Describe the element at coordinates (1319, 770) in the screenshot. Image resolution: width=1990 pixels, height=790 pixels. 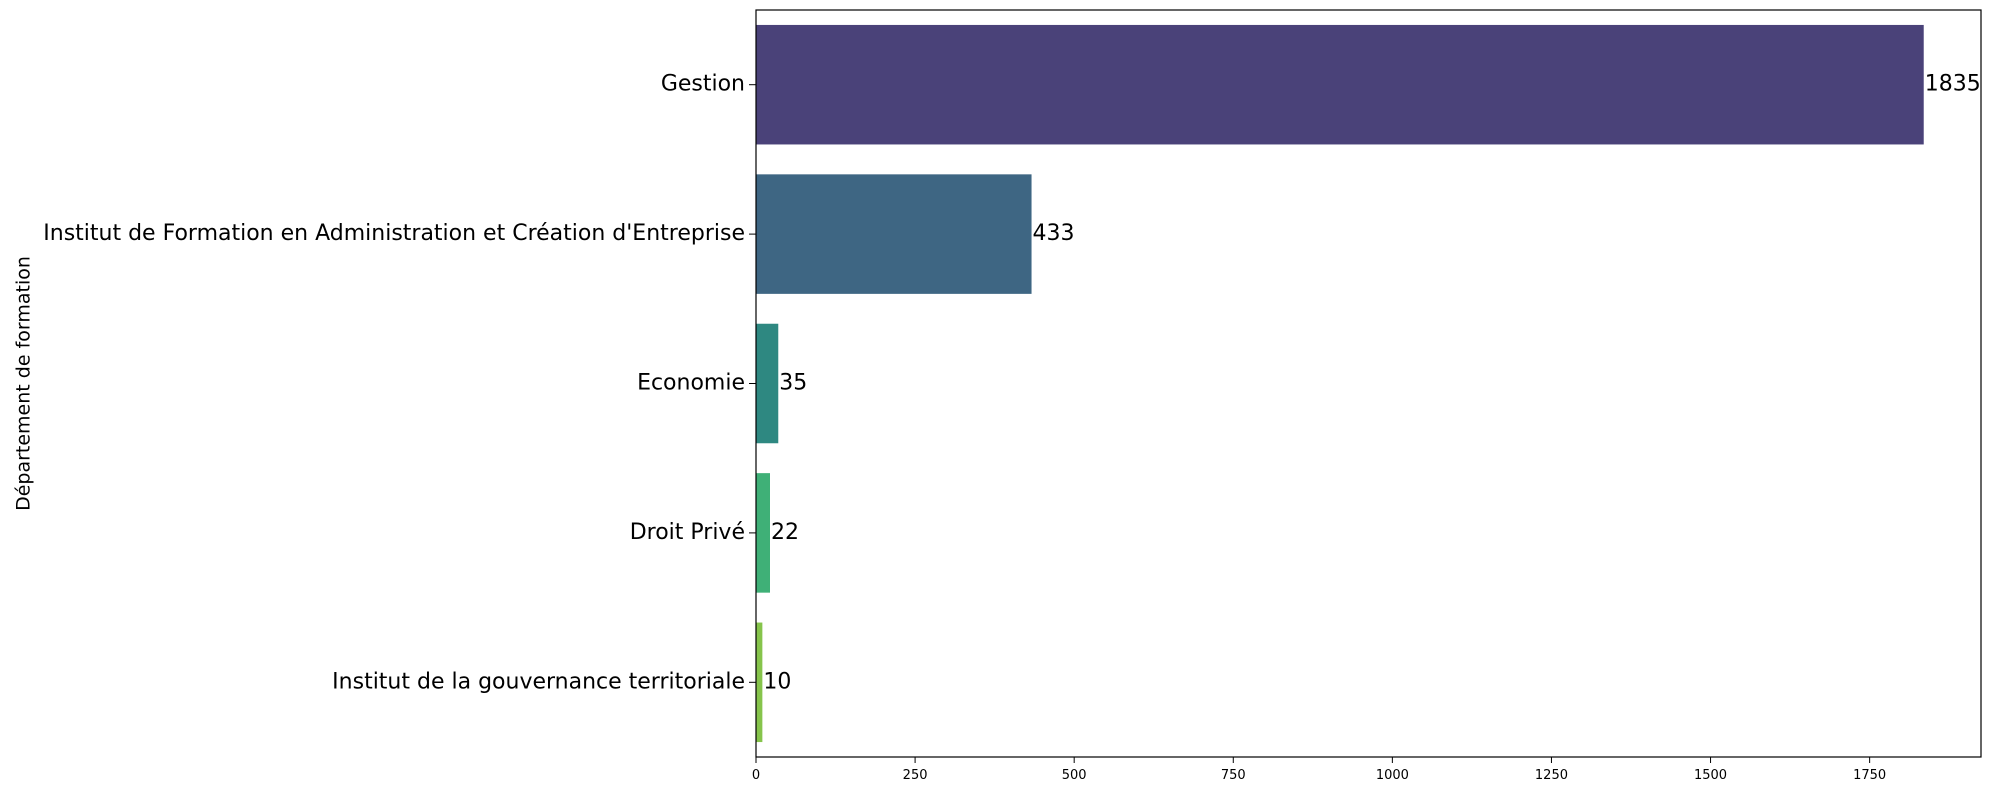
I see `x-ticks-group: 0 250 500 750 1000 1250 1500 1750` at that location.